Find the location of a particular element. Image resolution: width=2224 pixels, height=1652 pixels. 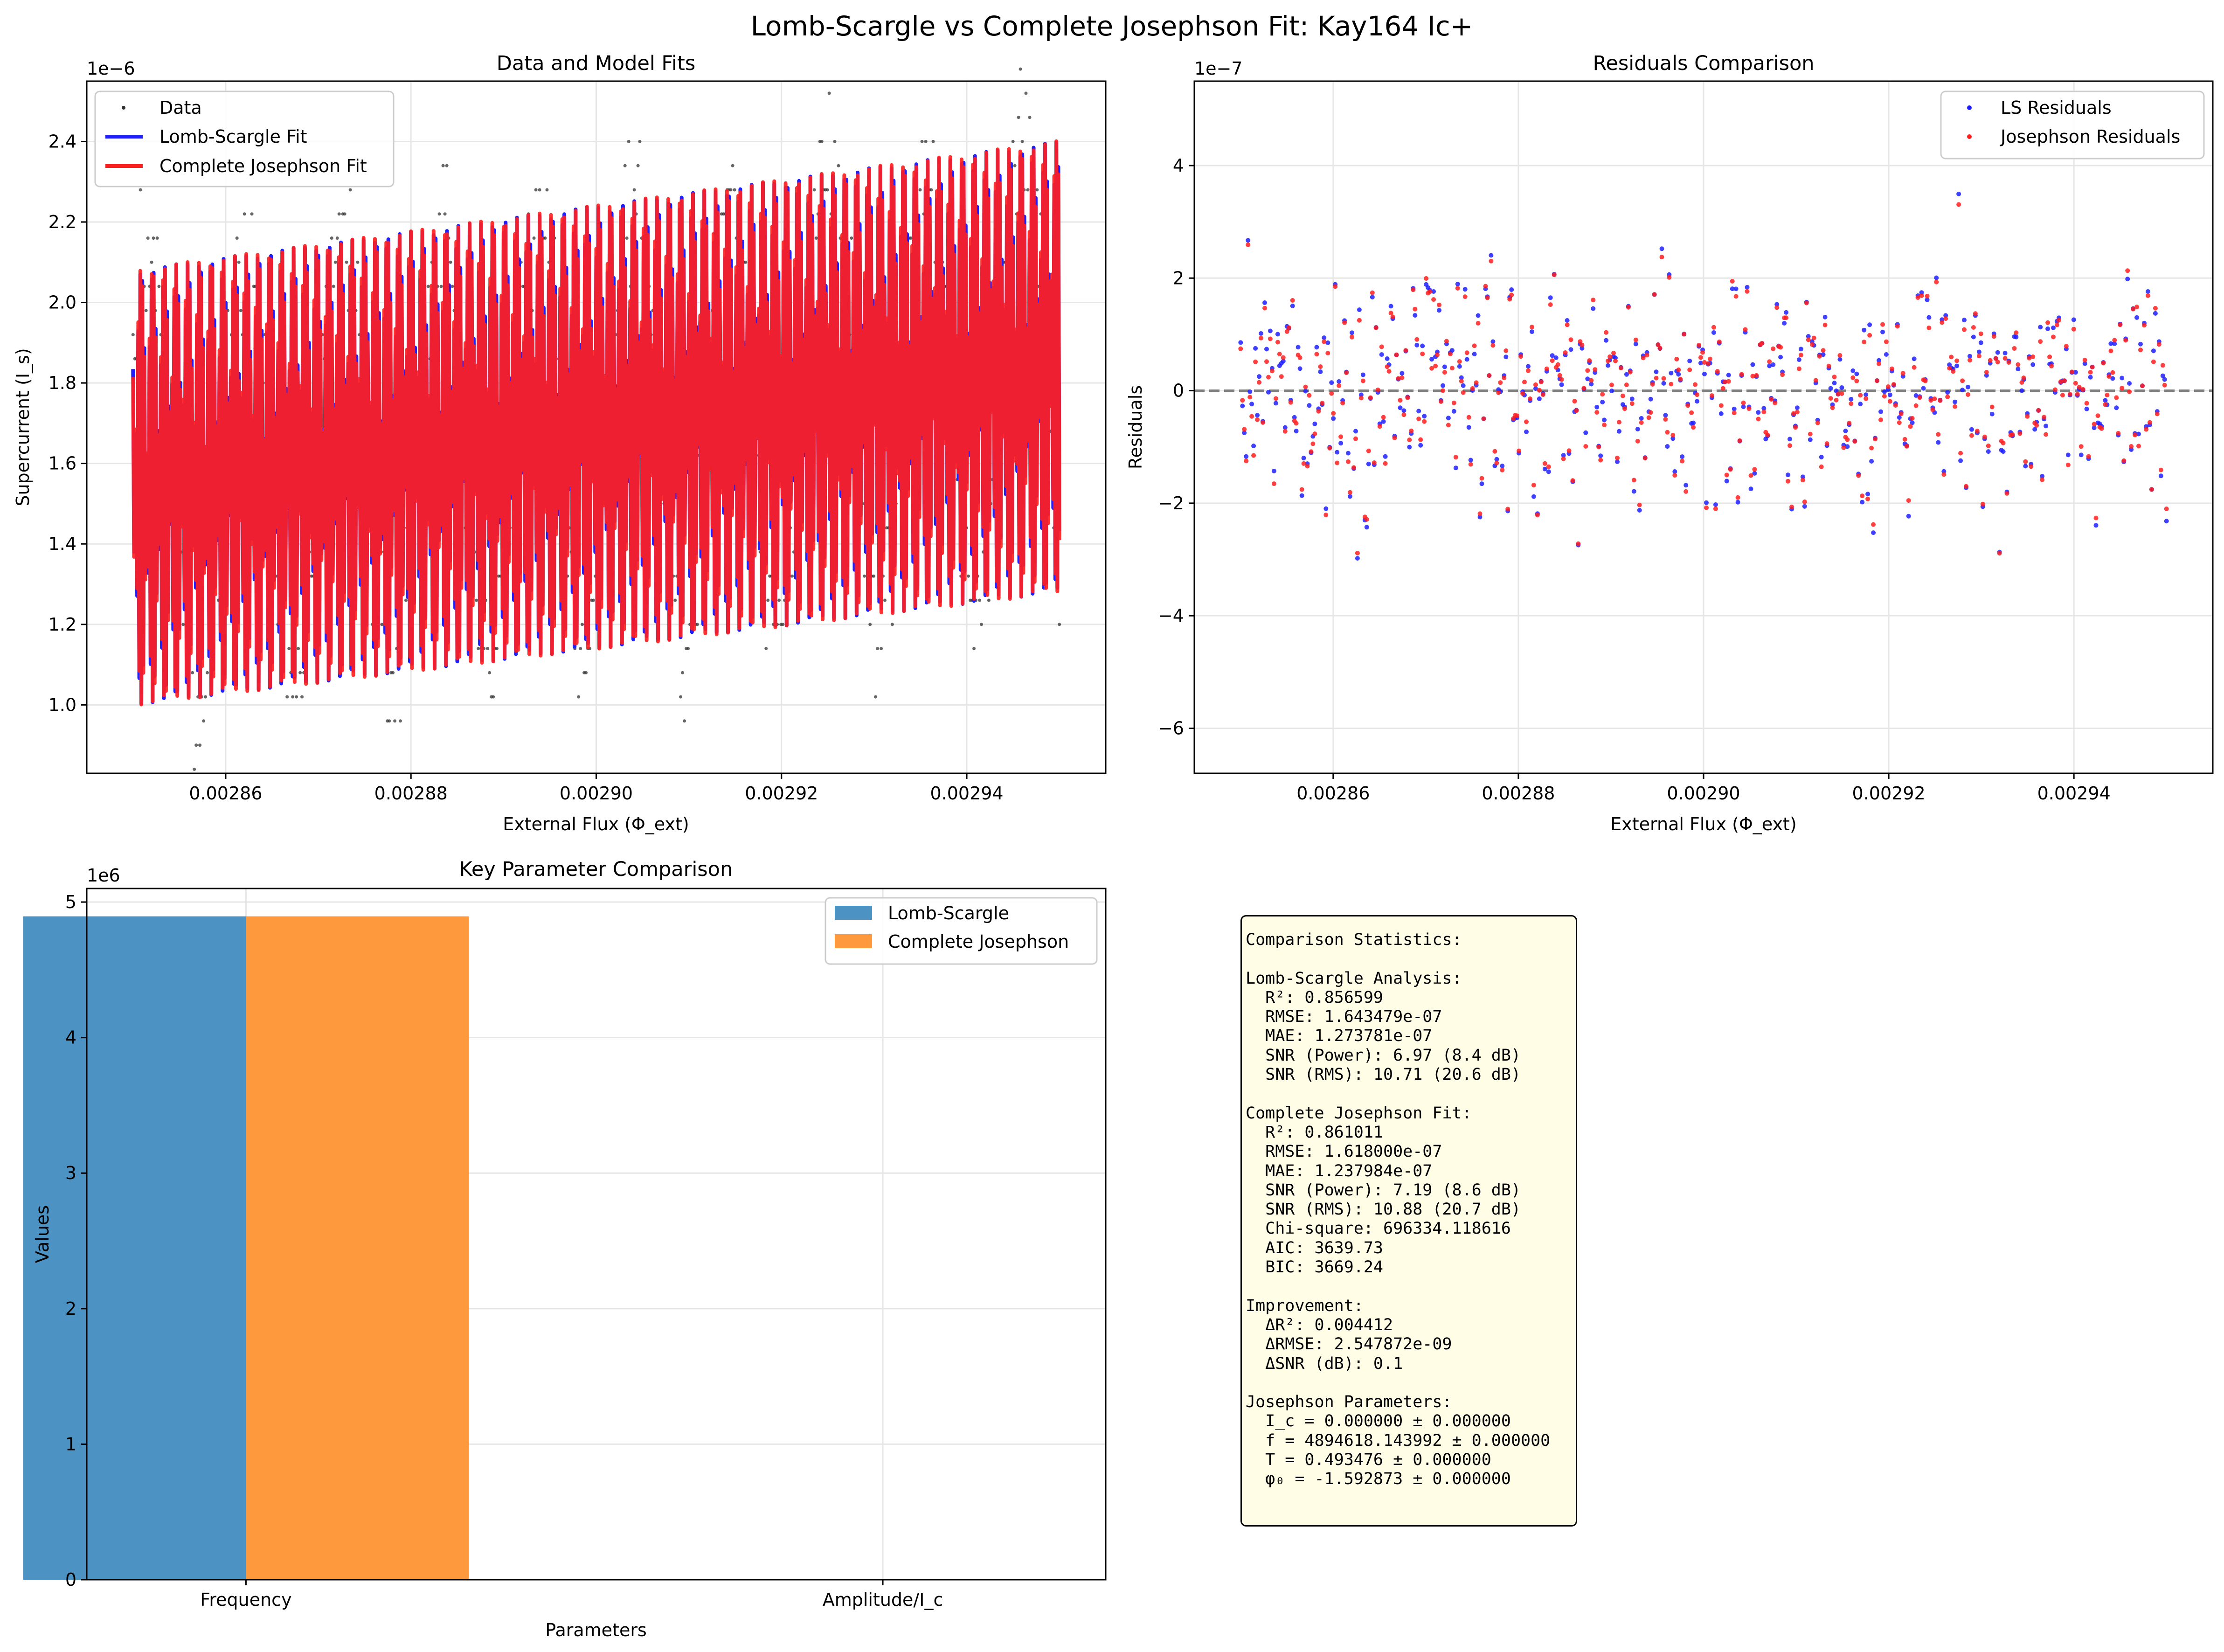

legend-jos-label: Complete Josephson Fit is located at coordinates (263, 166).